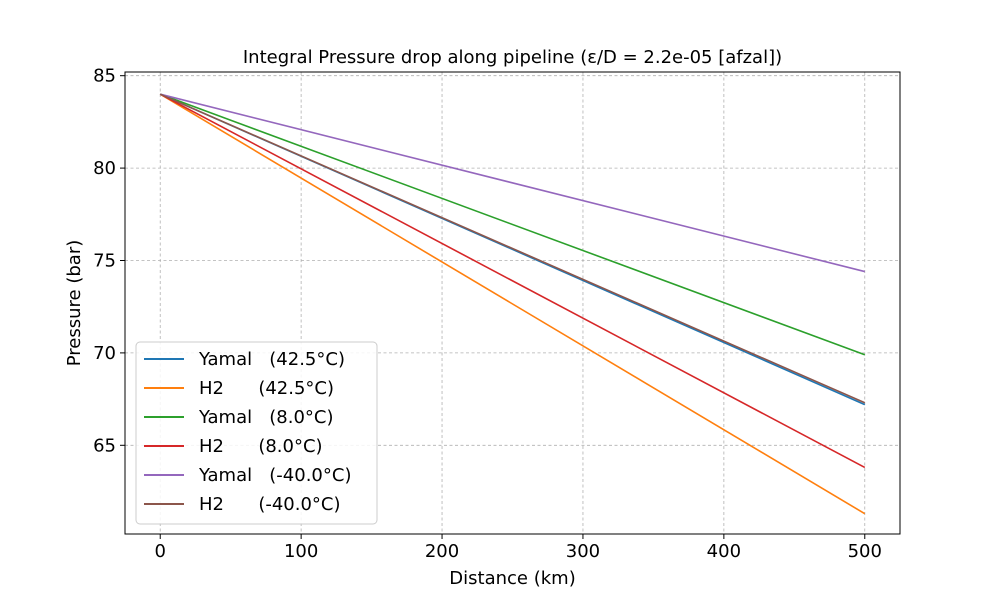  Describe the element at coordinates (261, 446) in the screenshot. I see `legend-entry-label: H2 (8.0°C)` at that location.